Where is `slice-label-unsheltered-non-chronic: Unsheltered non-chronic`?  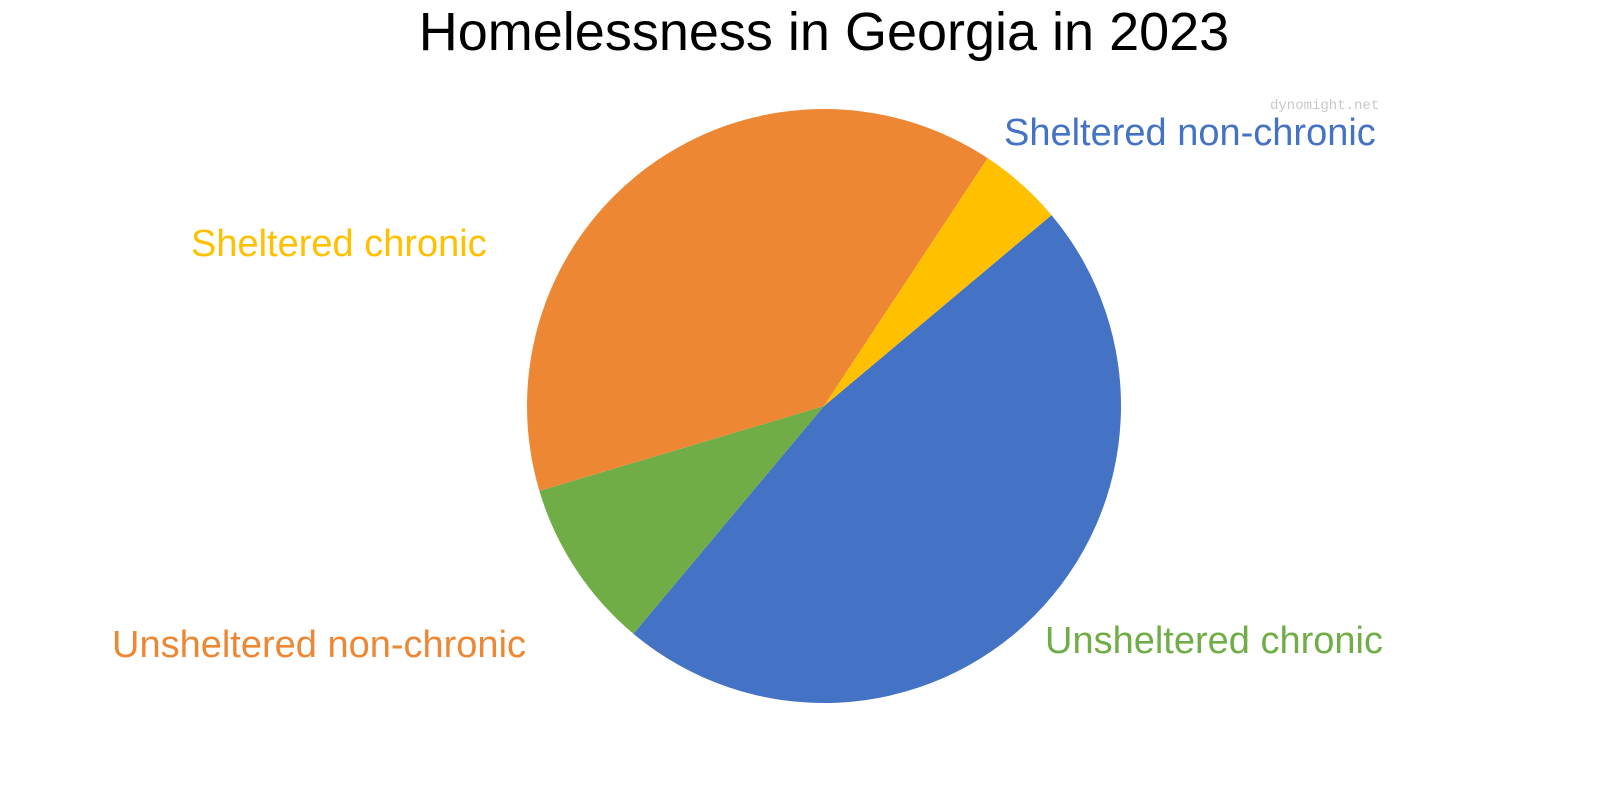
slice-label-unsheltered-non-chronic: Unsheltered non-chronic is located at coordinates (319, 645).